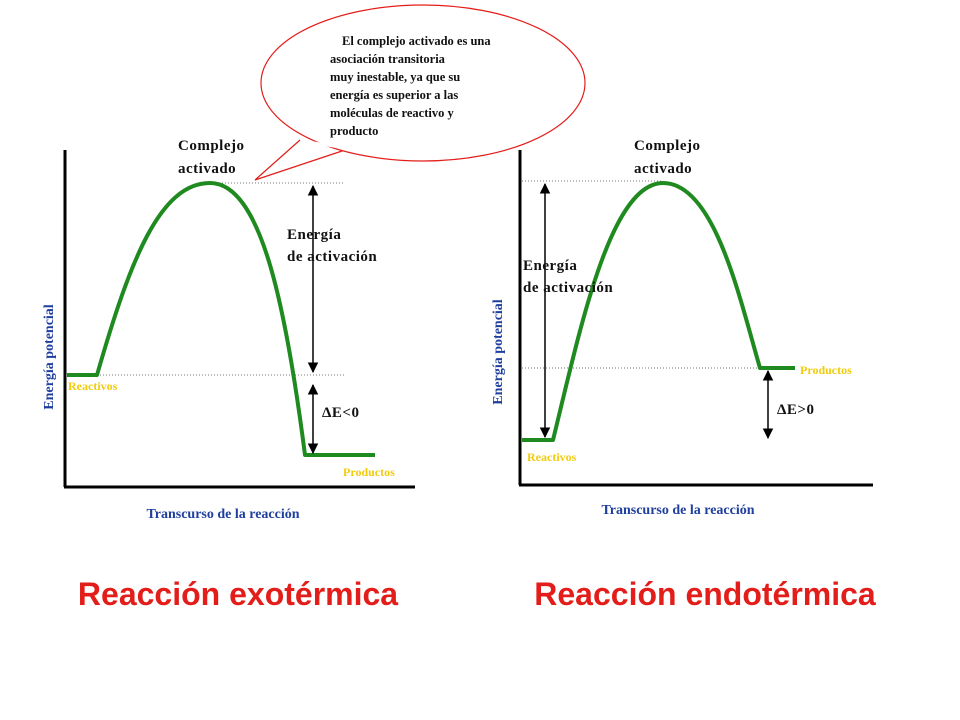  I want to click on bubble-text: asociación transitoria, so click(388, 59).